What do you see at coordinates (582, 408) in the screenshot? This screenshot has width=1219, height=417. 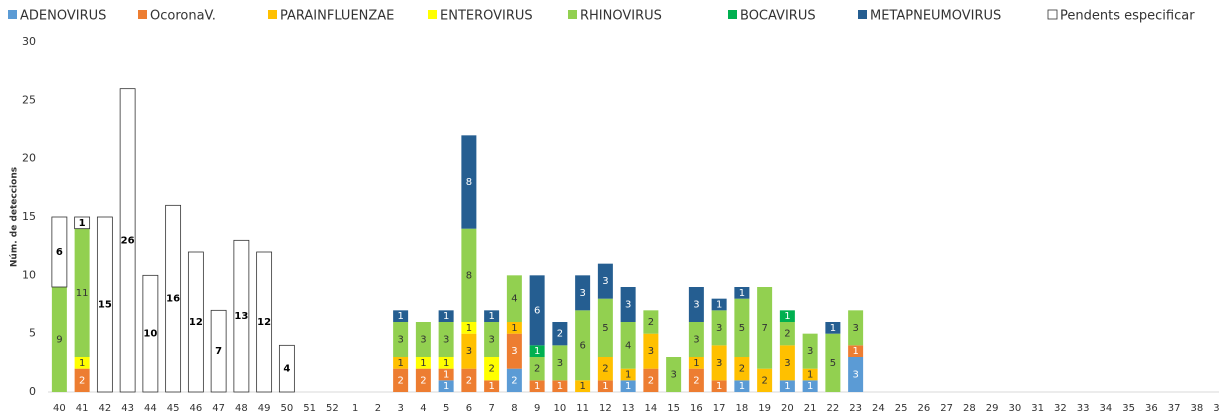 I see `x-tick-label: 11` at bounding box center [582, 408].